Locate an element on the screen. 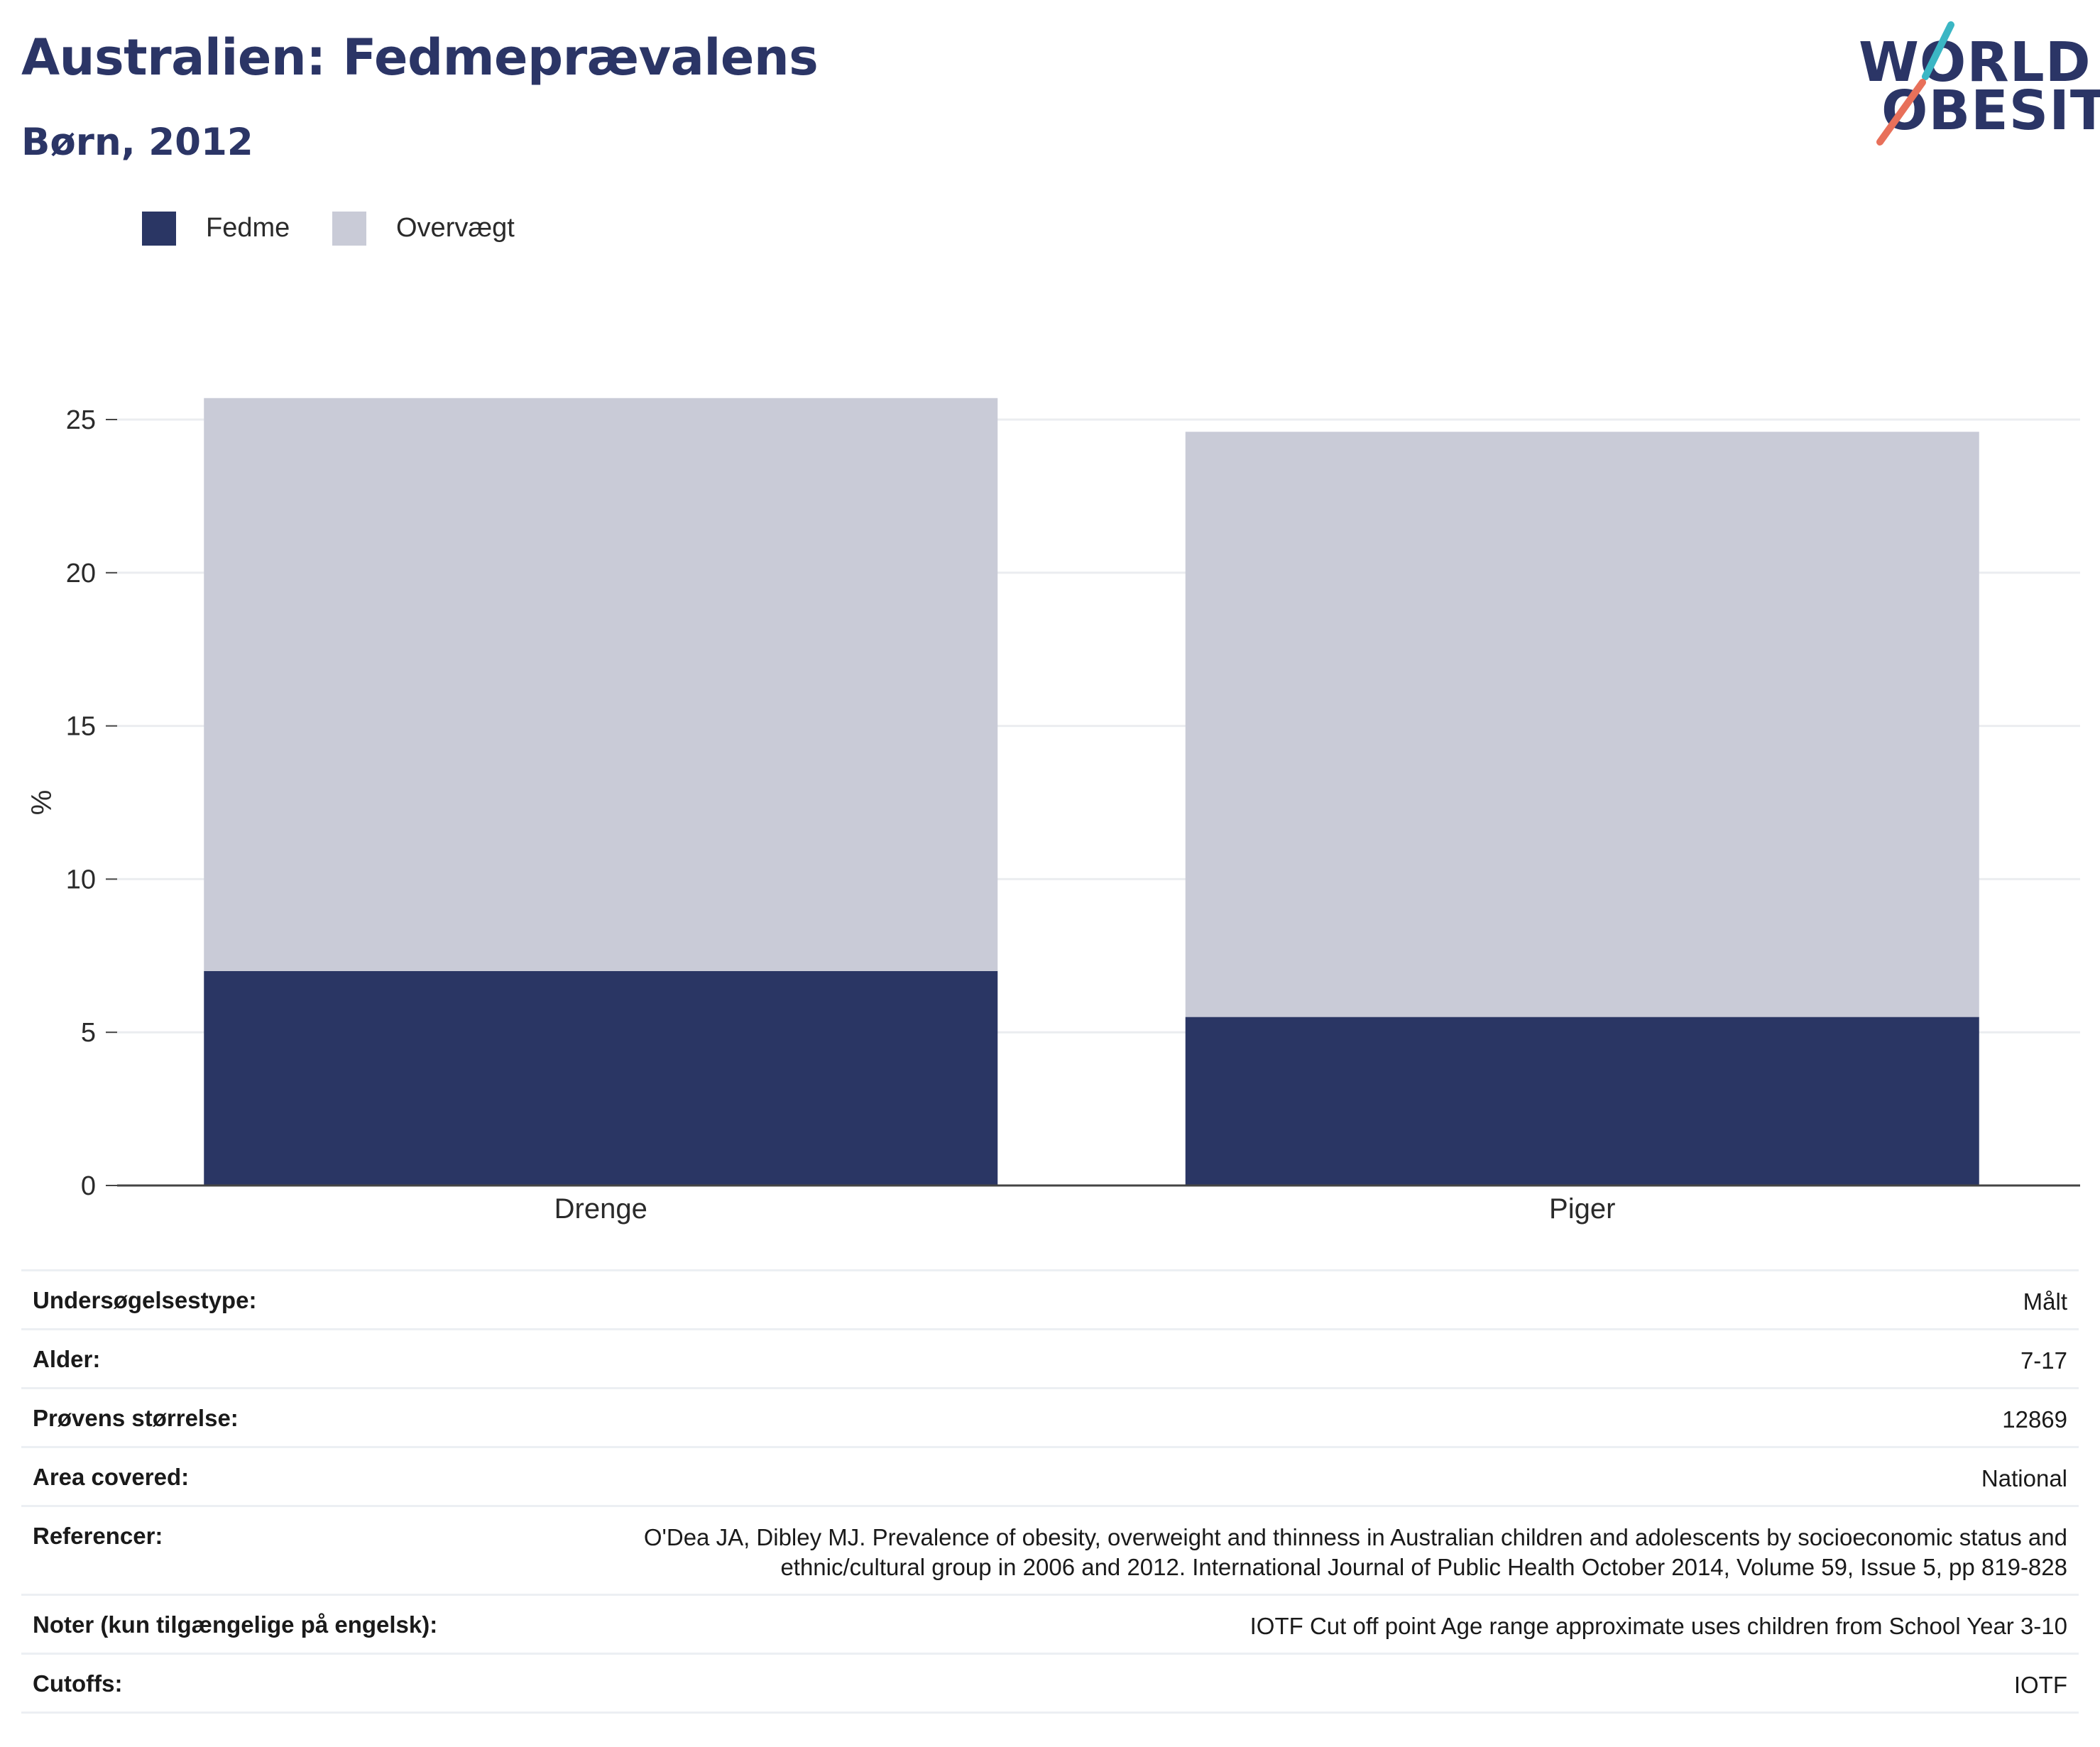 This screenshot has height=1747, width=2100. info-row: Cutoffs: IOTF is located at coordinates (1050, 1683).